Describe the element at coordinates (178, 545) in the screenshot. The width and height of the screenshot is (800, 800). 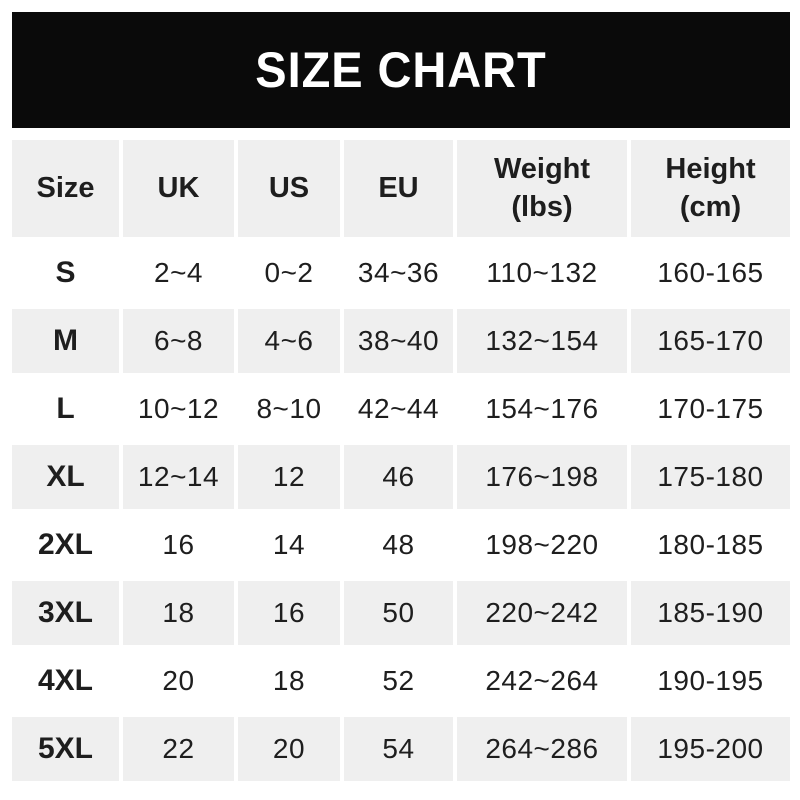
I see `uk-cell: 16` at that location.